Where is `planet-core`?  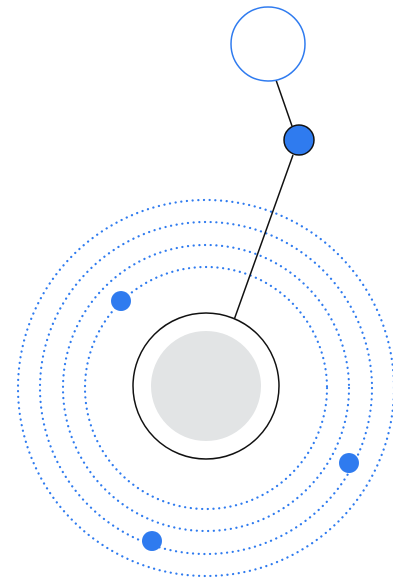 planet-core is located at coordinates (206, 386).